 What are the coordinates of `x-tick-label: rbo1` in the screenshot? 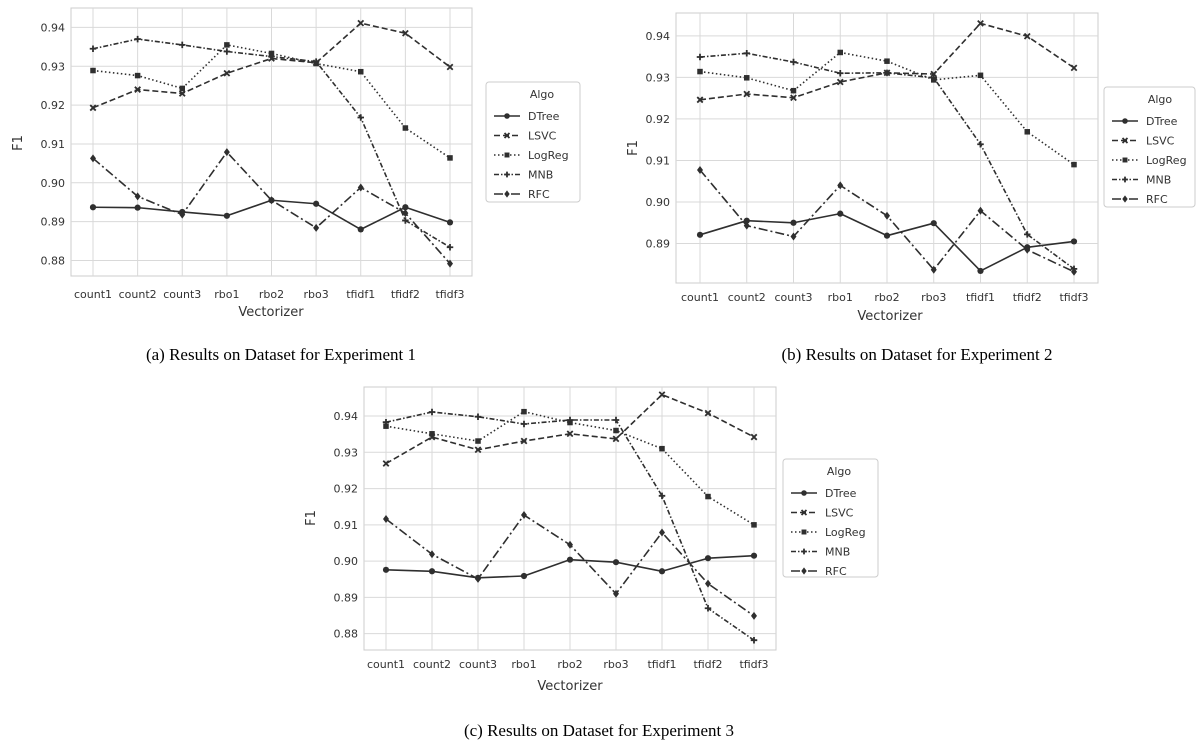 It's located at (226, 294).